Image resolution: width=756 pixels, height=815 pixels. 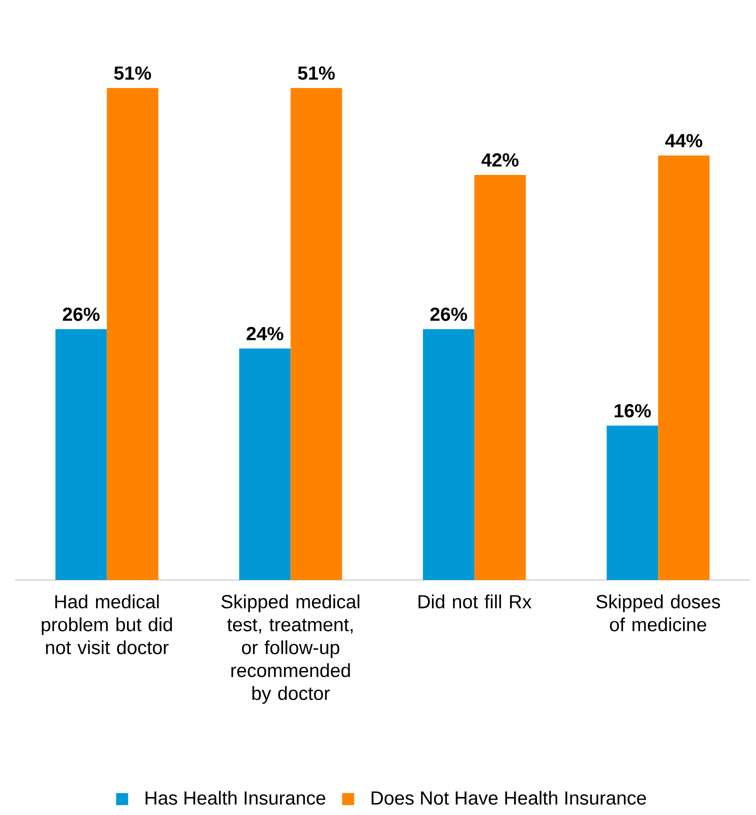 What do you see at coordinates (291, 649) in the screenshot?
I see `x-tick-label: Skipped medical test, treatment, or follow-up recommended by doctor` at bounding box center [291, 649].